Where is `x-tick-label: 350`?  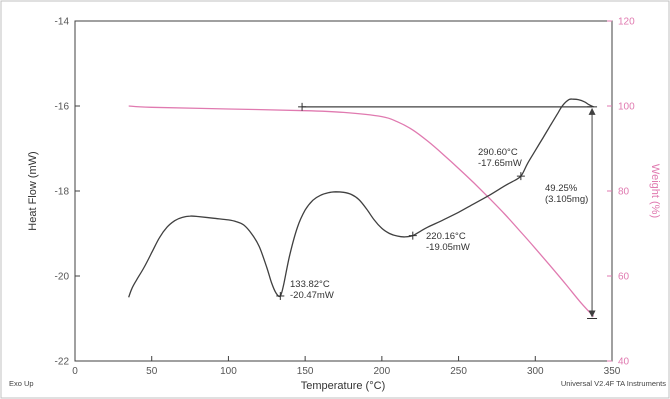 x-tick-label: 350 is located at coordinates (612, 371).